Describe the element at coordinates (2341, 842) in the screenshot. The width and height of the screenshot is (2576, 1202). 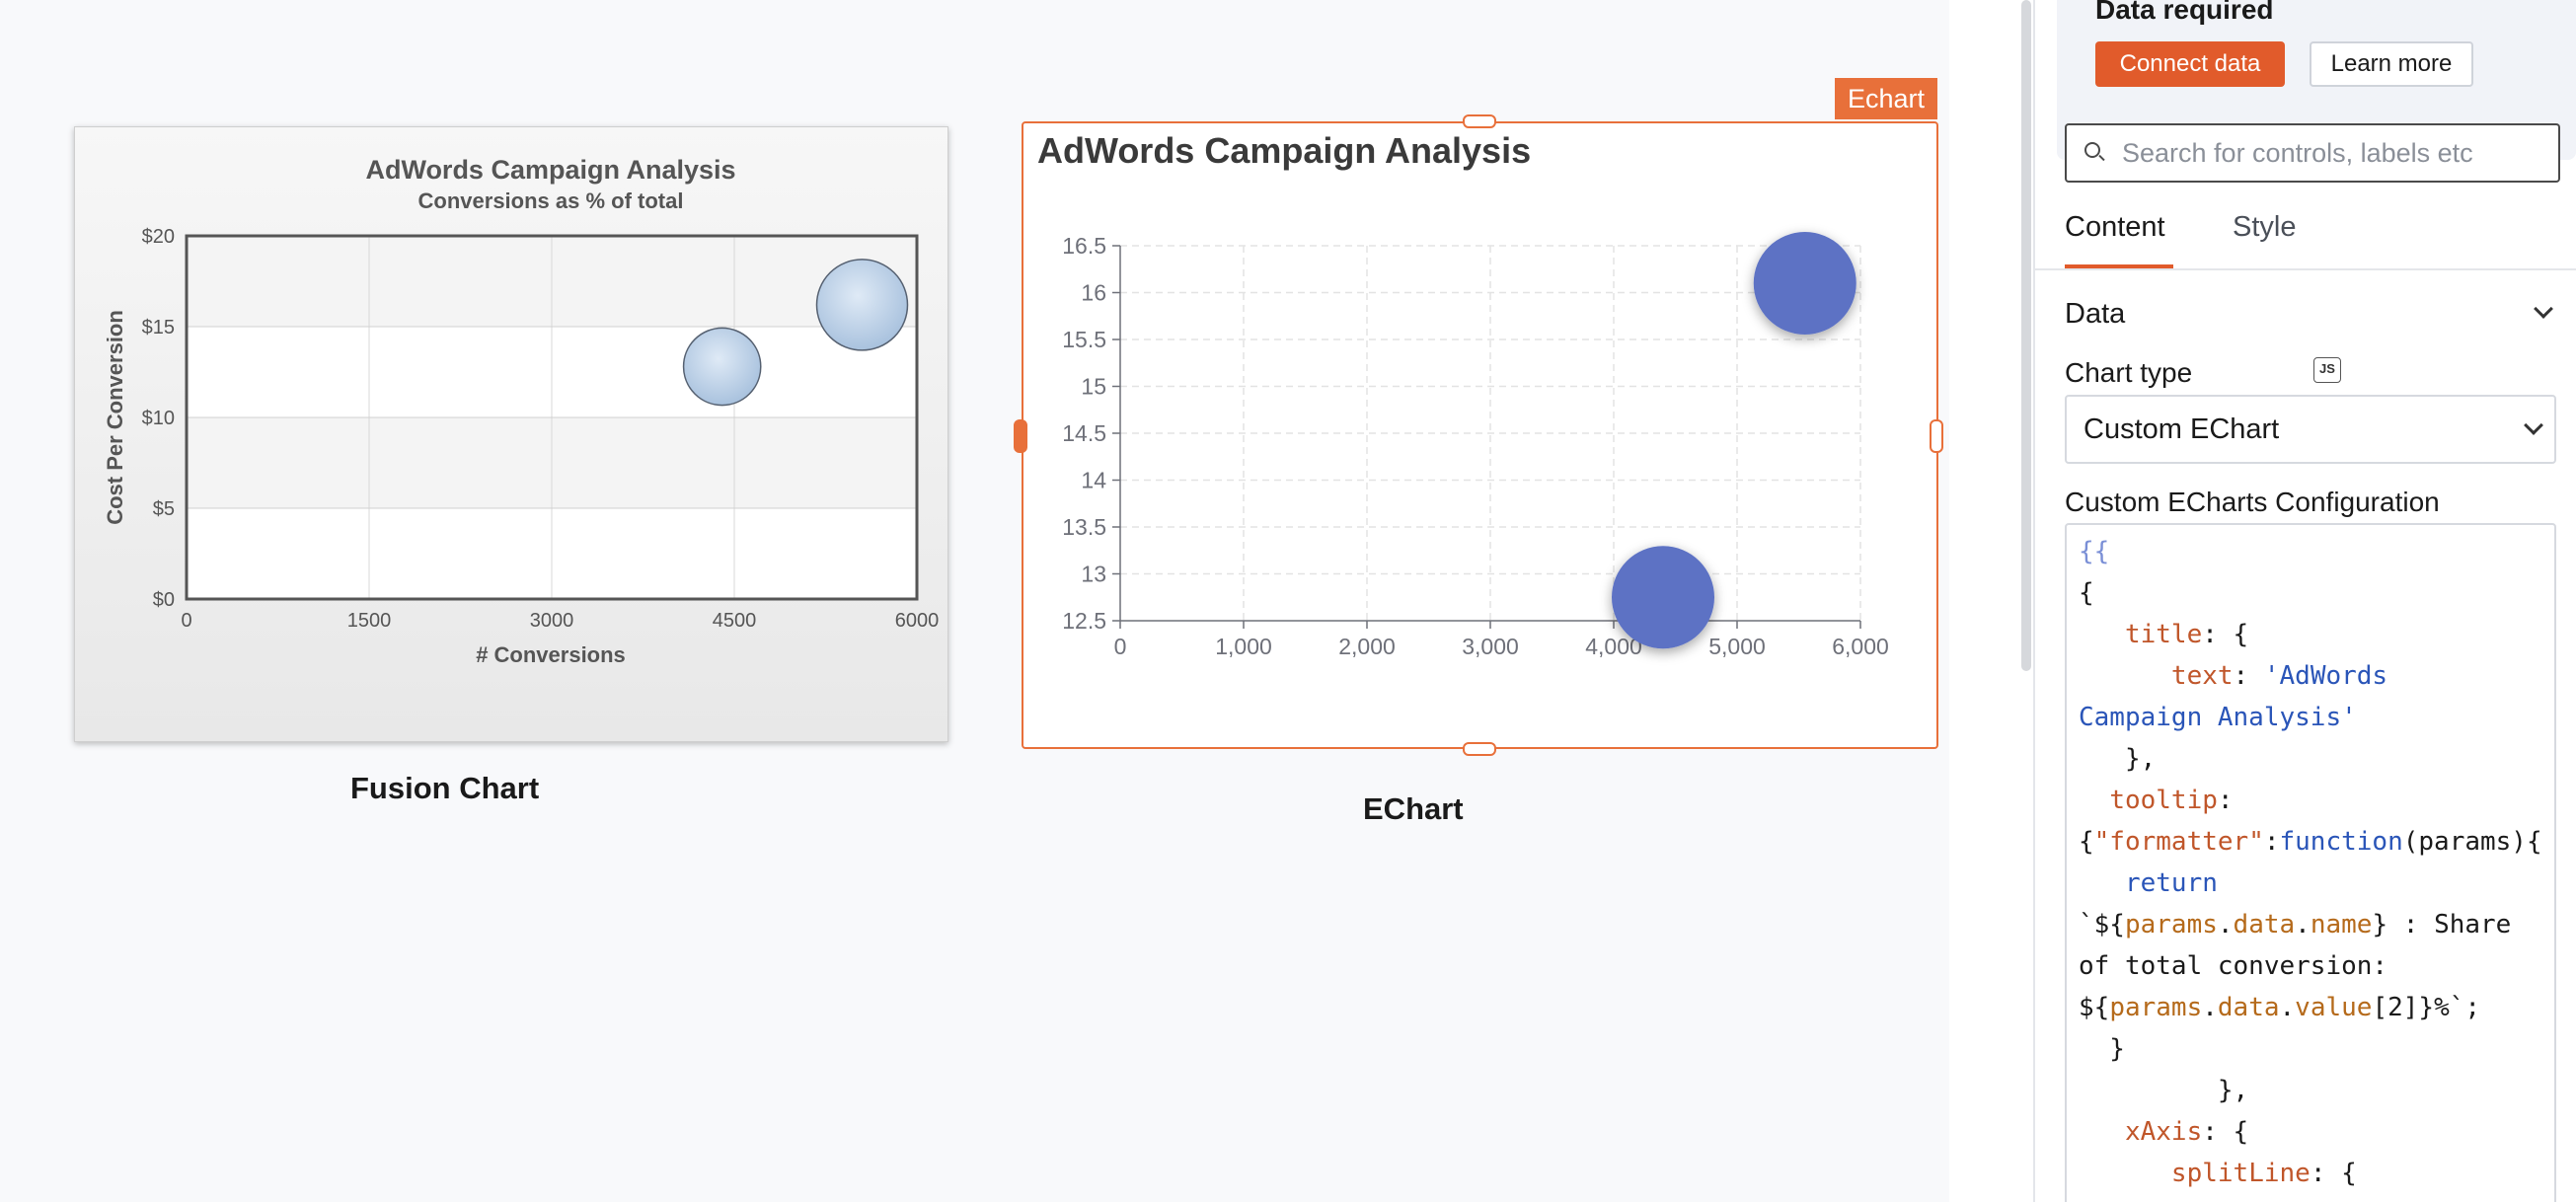
I see `code-token: function` at that location.